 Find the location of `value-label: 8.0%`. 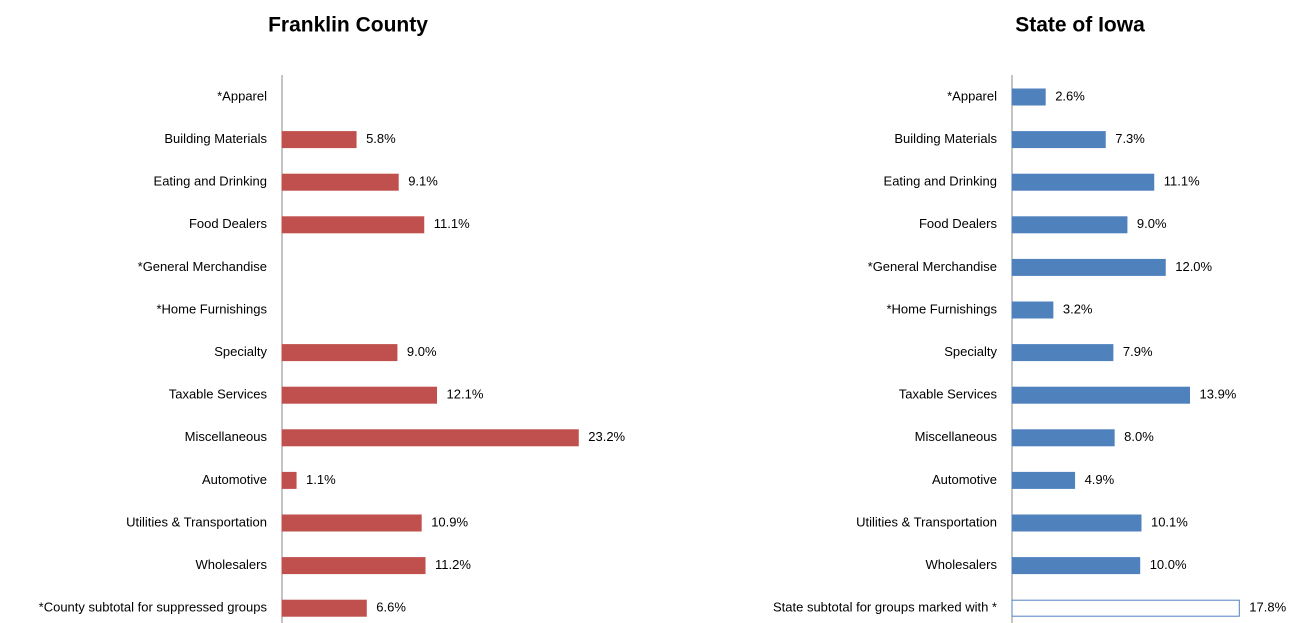

value-label: 8.0% is located at coordinates (1139, 436).